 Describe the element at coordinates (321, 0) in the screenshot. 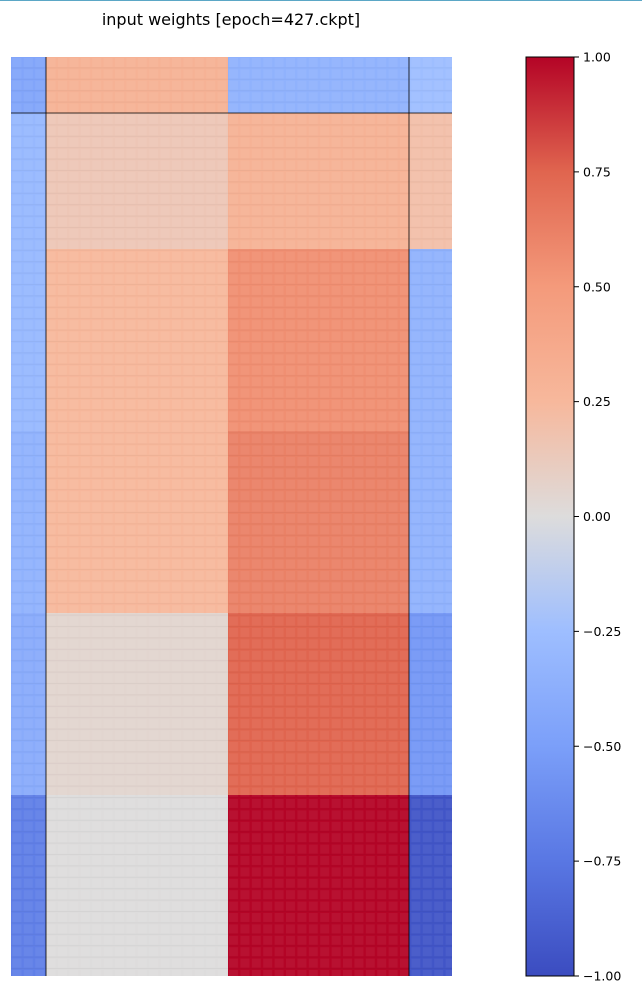

I see `window-top-border` at that location.